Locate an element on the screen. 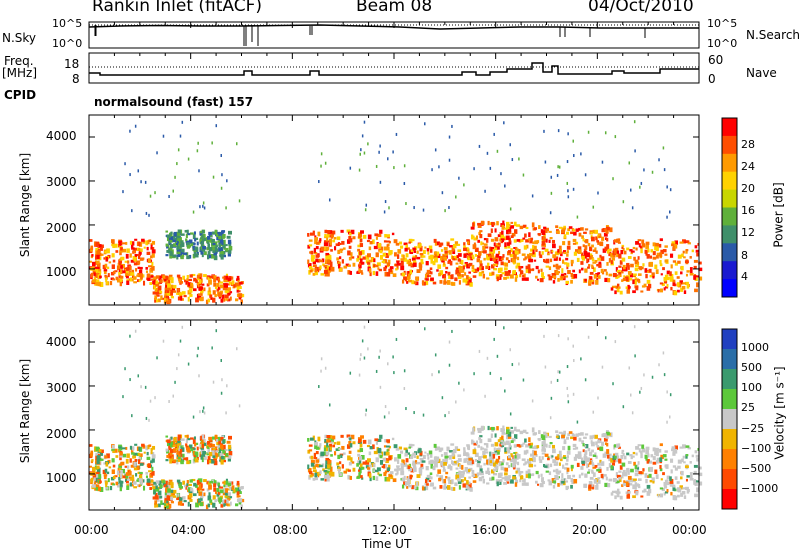  freq-tick-top: 18 is located at coordinates (72, 64).